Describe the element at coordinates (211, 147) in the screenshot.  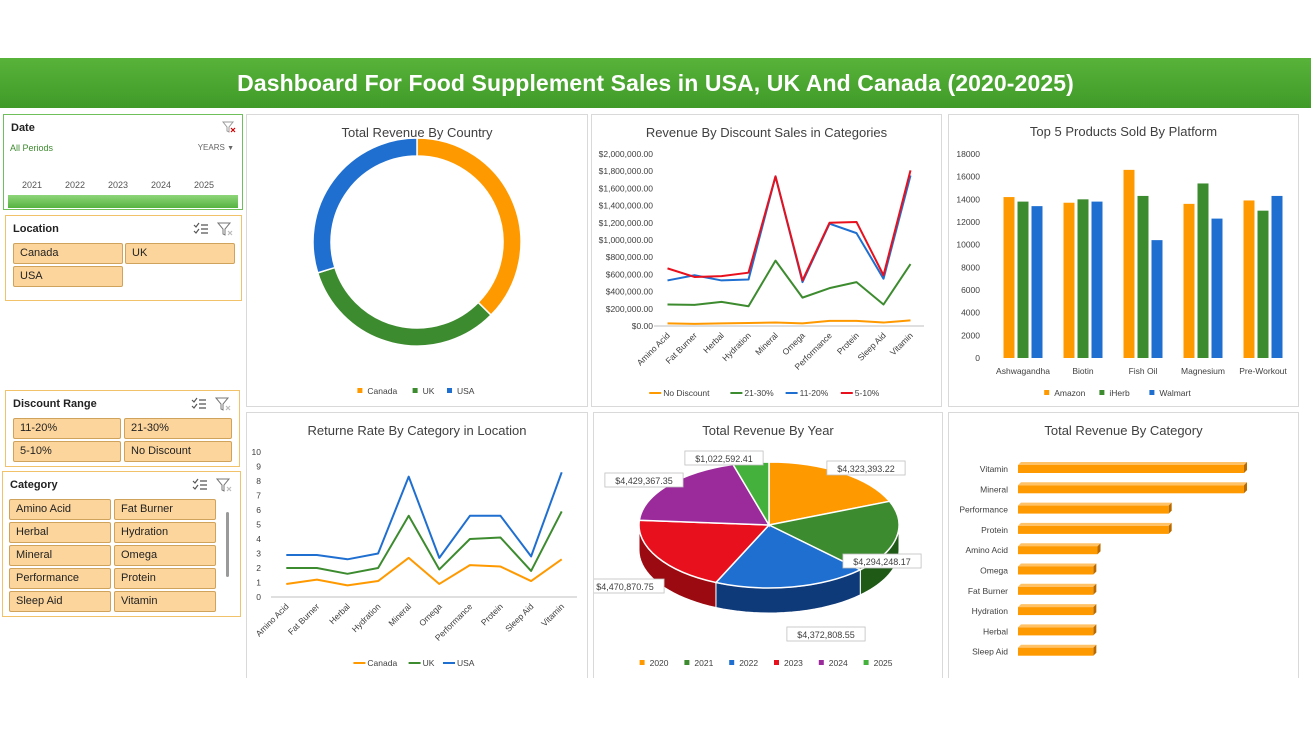
I see `time-level-label: YEARS` at that location.